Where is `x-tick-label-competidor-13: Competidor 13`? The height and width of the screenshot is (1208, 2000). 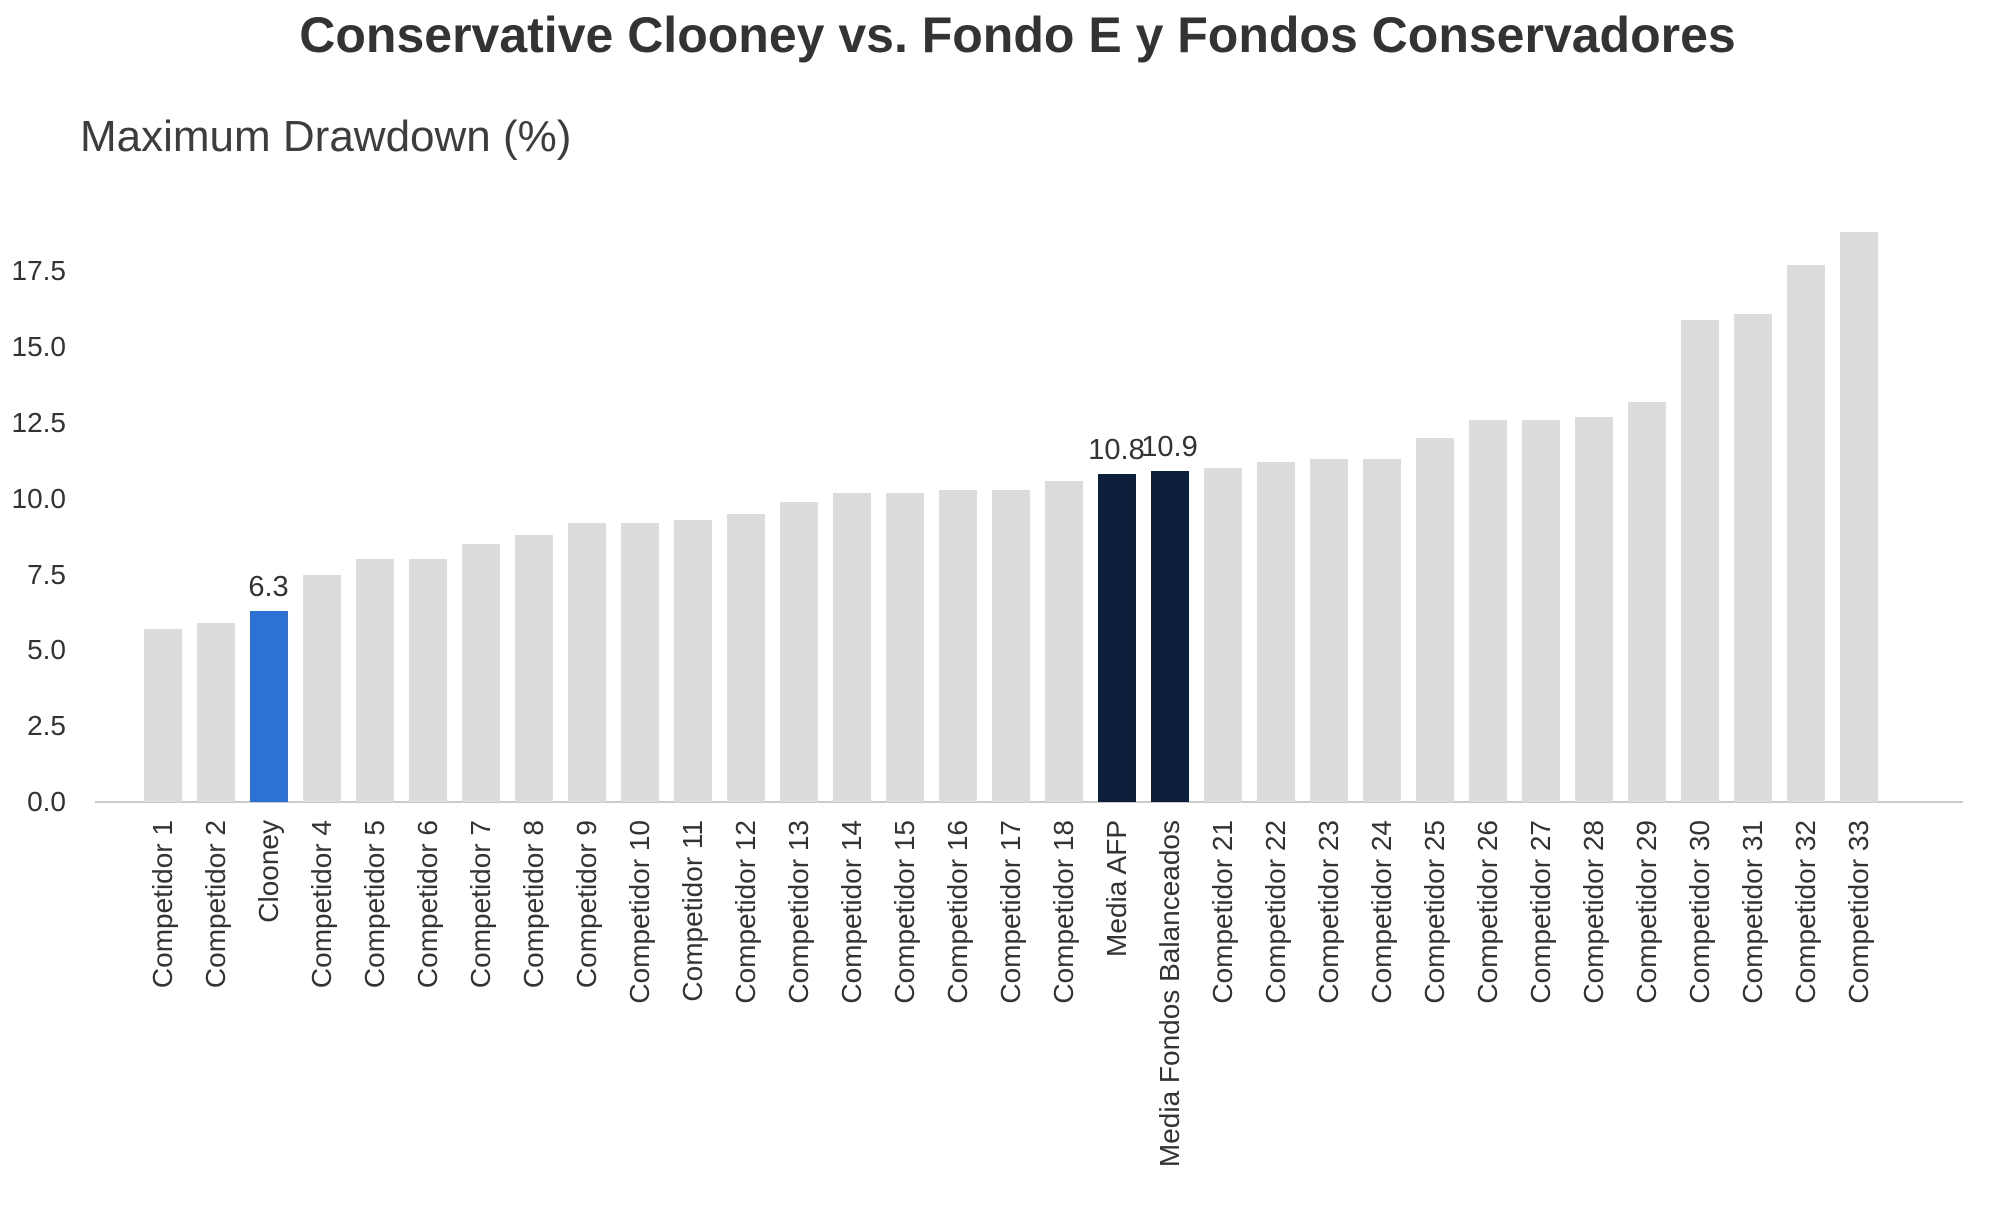
x-tick-label-competidor-13: Competidor 13 is located at coordinates (798, 912).